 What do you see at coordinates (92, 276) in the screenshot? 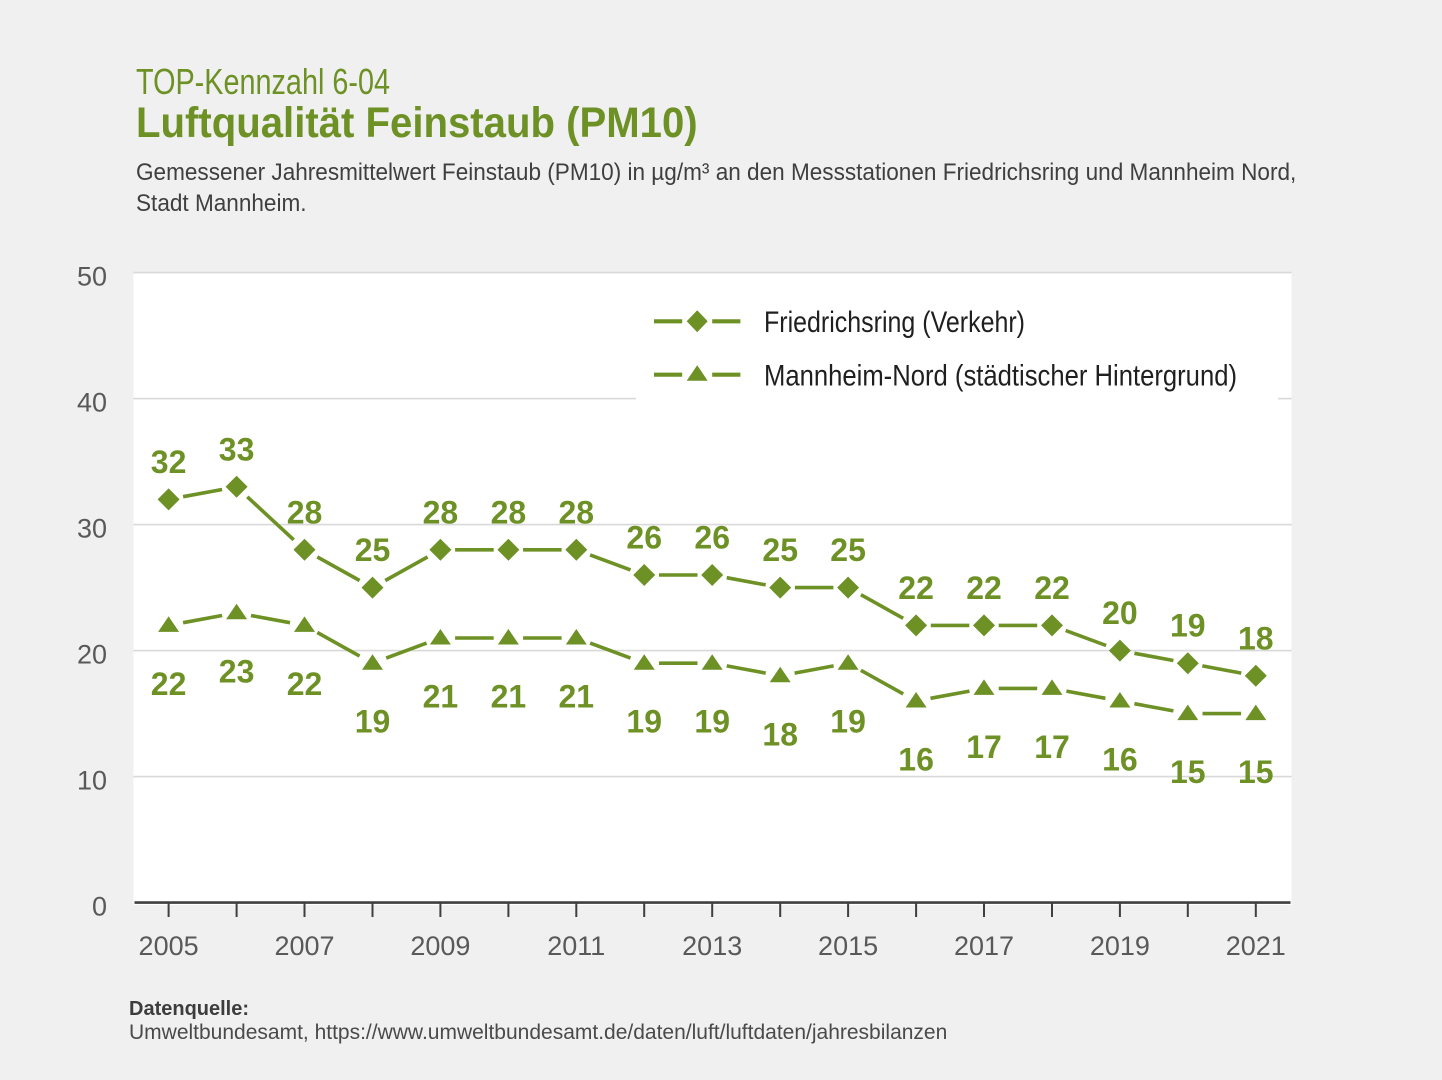
I see `svg-text: 50` at bounding box center [92, 276].